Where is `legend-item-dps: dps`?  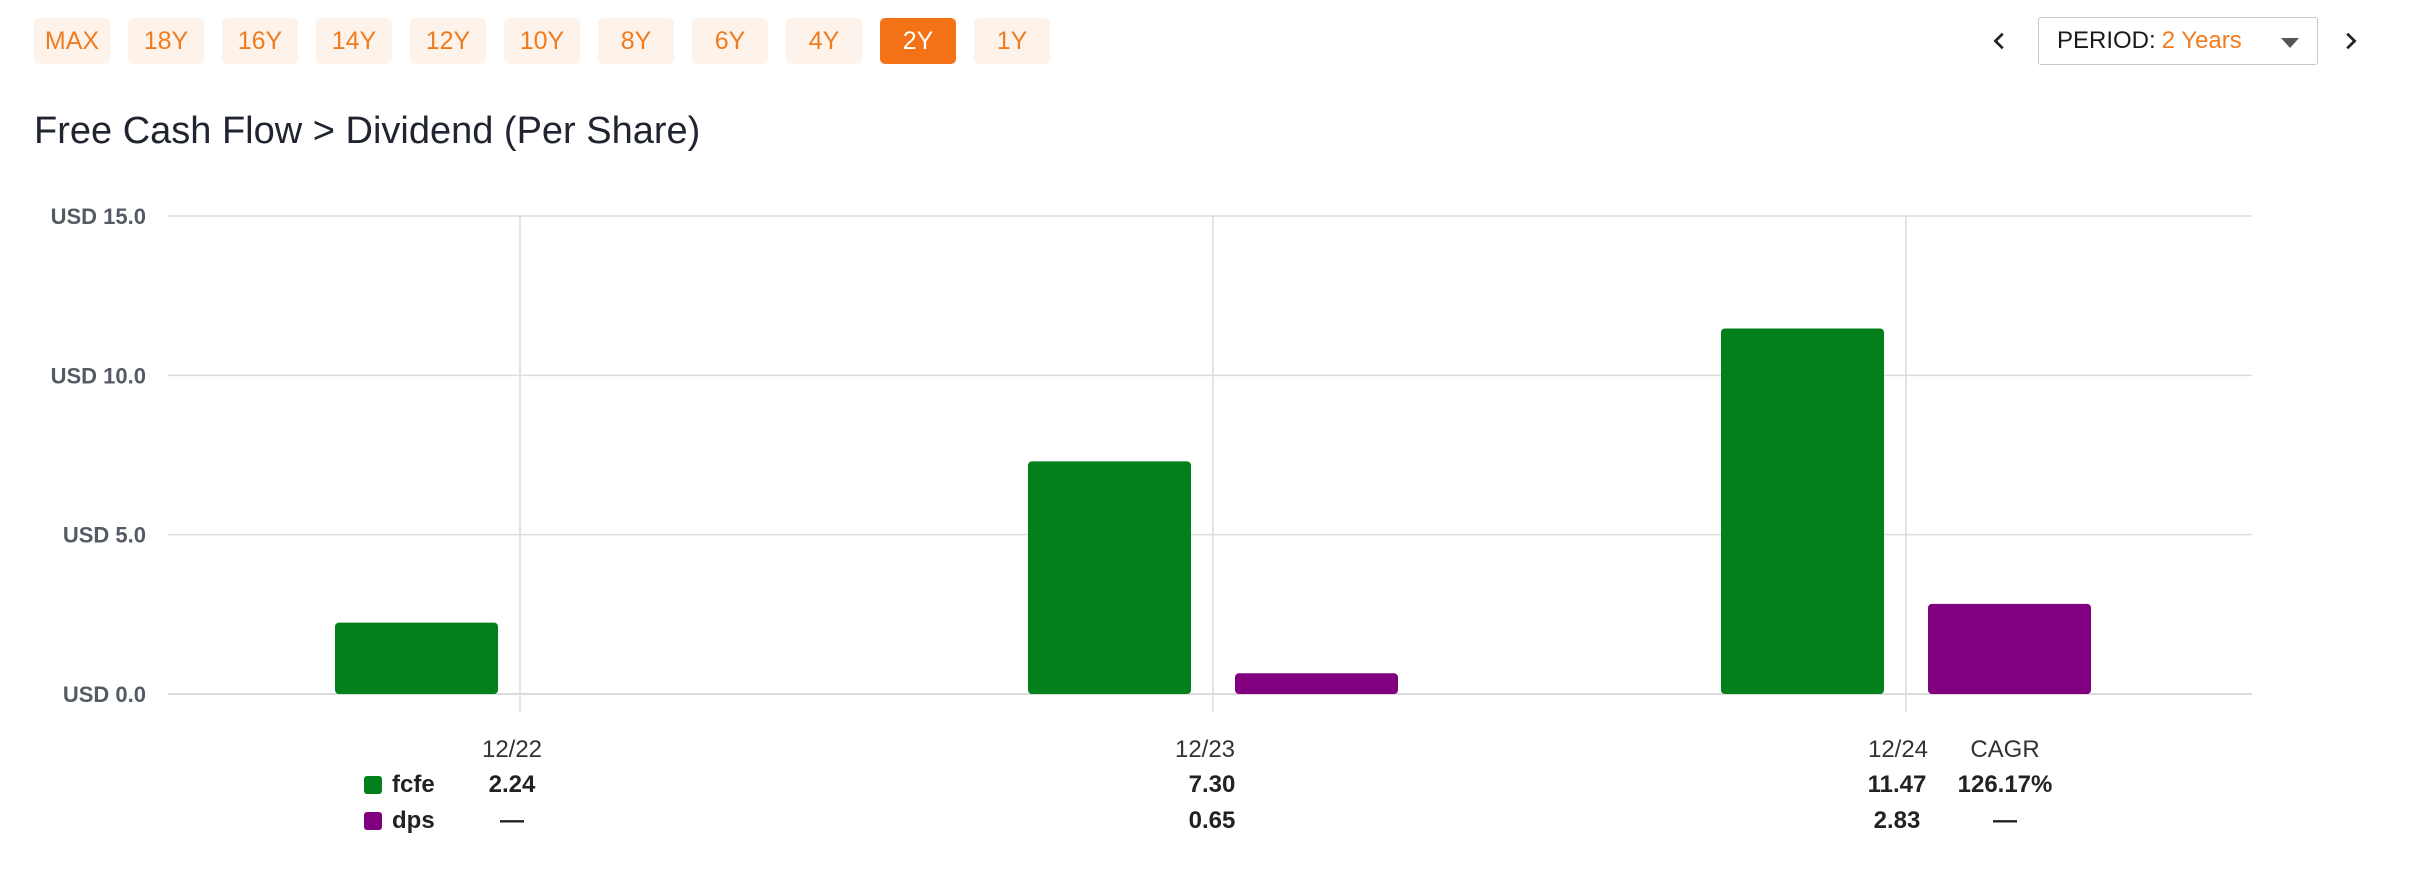
legend-item-dps: dps is located at coordinates (399, 821).